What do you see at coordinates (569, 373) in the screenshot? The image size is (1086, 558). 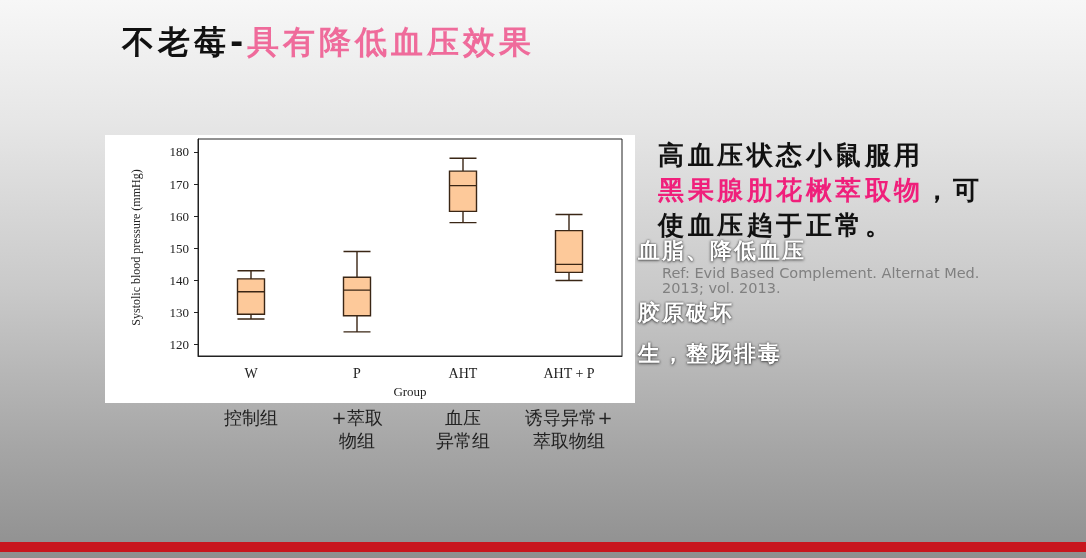 I see `x-tick-label: AHT + P` at bounding box center [569, 373].